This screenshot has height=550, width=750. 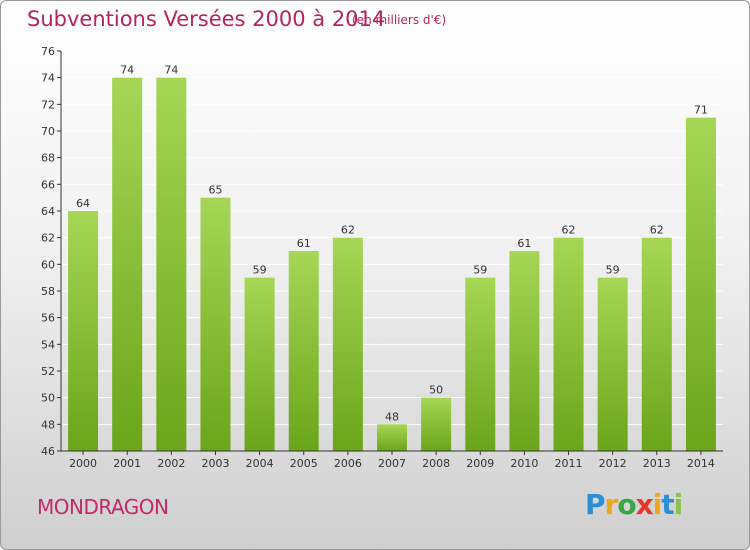 What do you see at coordinates (48, 184) in the screenshot?
I see `y-tick-label: 66` at bounding box center [48, 184].